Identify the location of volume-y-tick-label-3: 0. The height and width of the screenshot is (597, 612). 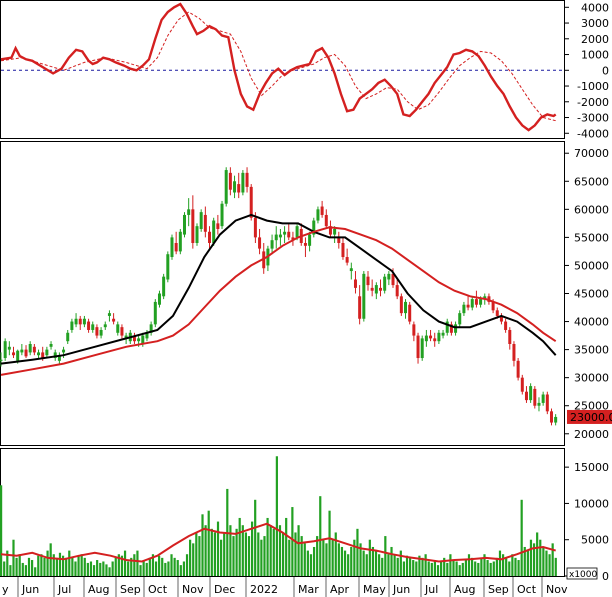
(605, 576).